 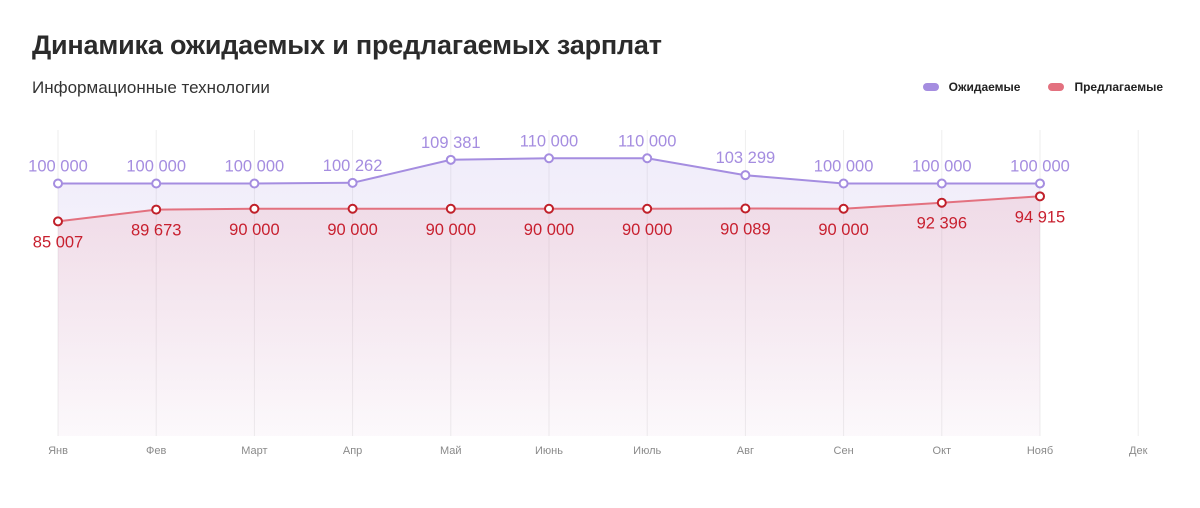 What do you see at coordinates (58, 451) in the screenshot?
I see `x-tick-label: Янв` at bounding box center [58, 451].